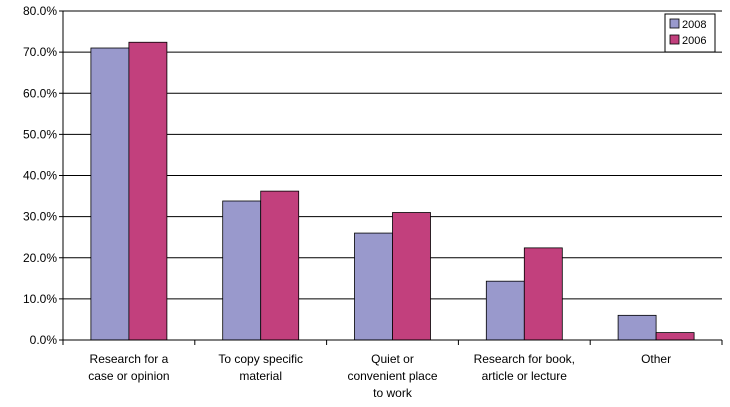 The width and height of the screenshot is (730, 407). What do you see at coordinates (40, 93) in the screenshot?
I see `y-tick-label: 60.0%` at bounding box center [40, 93].